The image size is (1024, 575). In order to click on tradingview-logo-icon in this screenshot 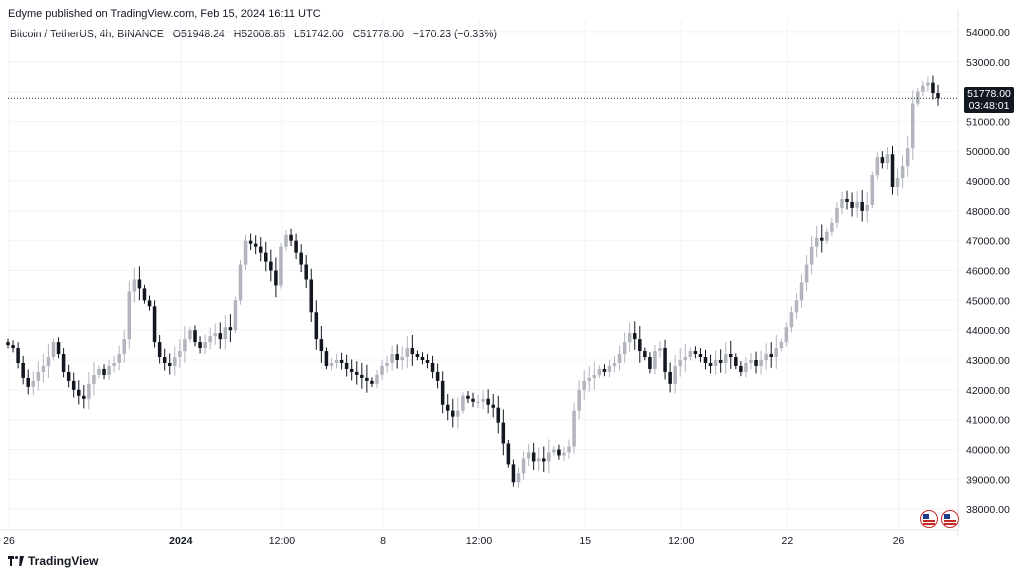, I will do `click(16, 561)`.